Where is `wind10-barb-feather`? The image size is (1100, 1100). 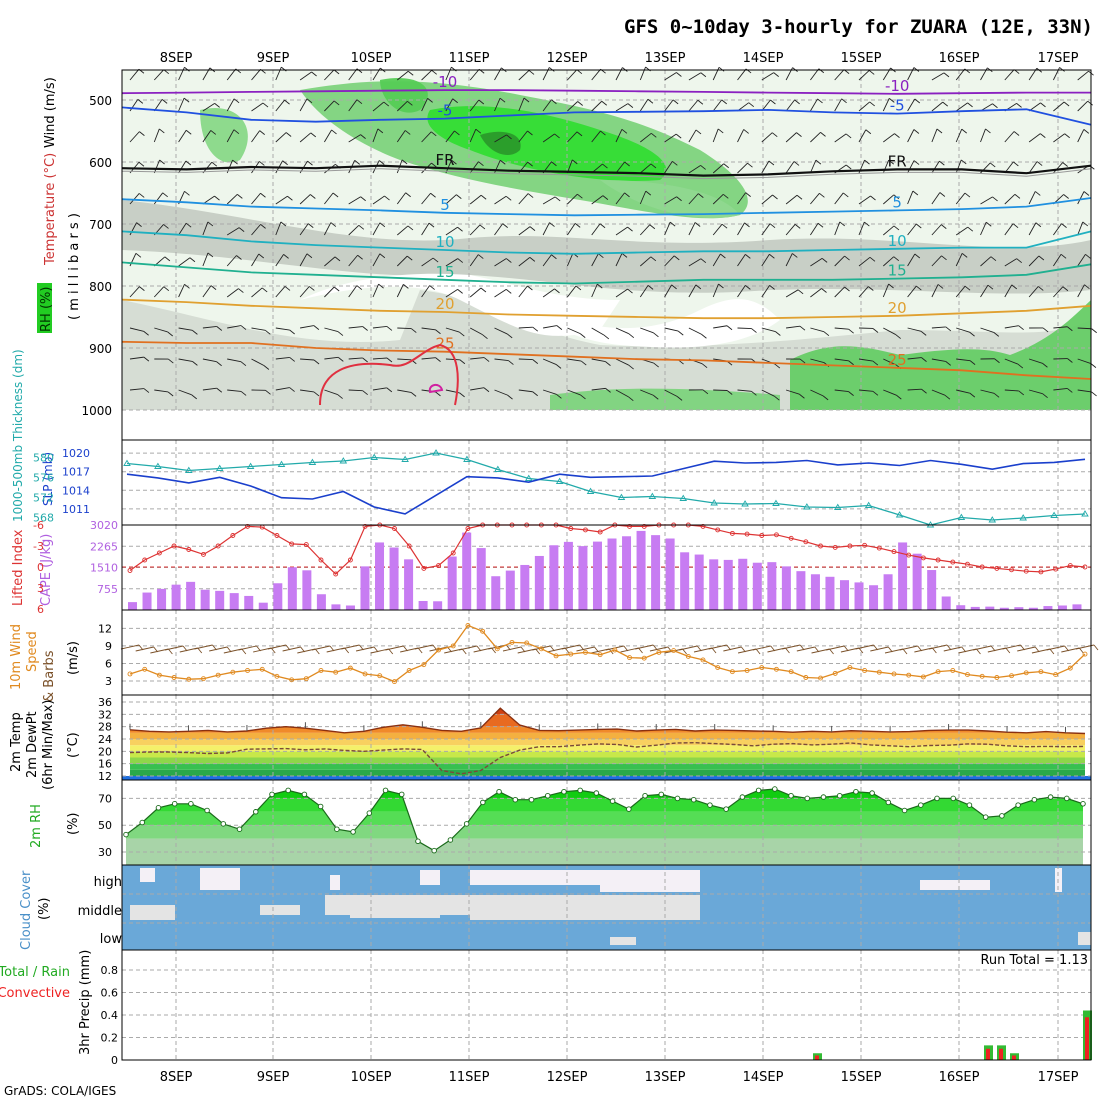
wind10-barb-feather is located at coordinates (1081, 650).